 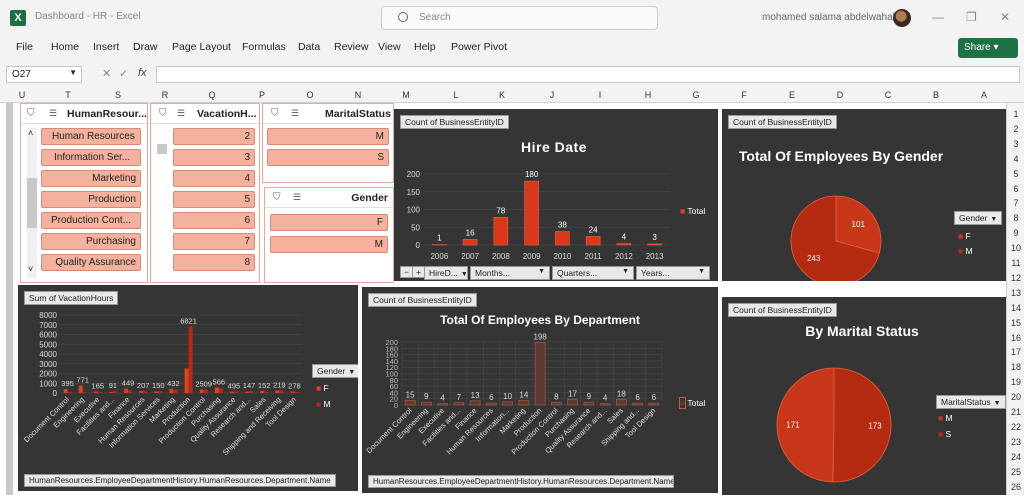 What do you see at coordinates (1016, 114) in the screenshot?
I see `row-header: 1` at bounding box center [1016, 114].